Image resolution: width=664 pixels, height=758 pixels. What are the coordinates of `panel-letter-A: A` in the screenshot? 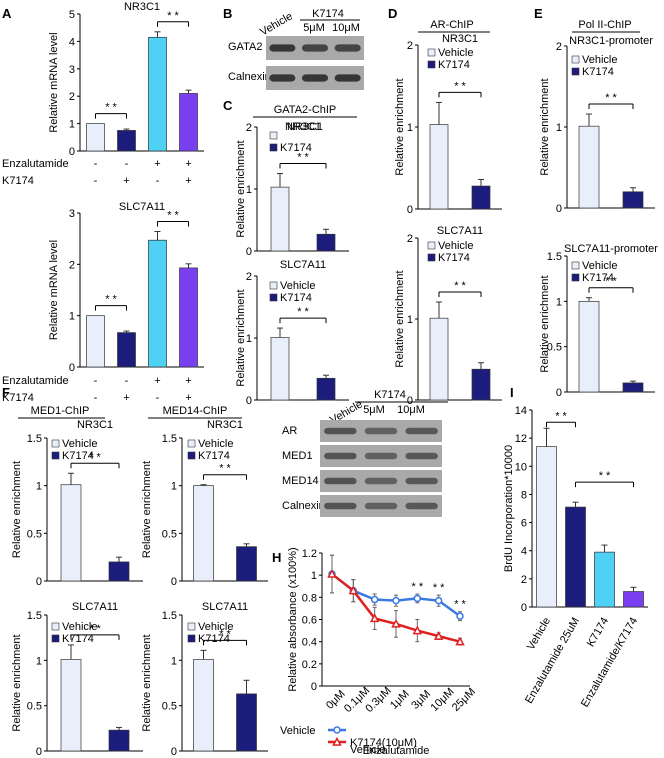 It's located at (7, 13).